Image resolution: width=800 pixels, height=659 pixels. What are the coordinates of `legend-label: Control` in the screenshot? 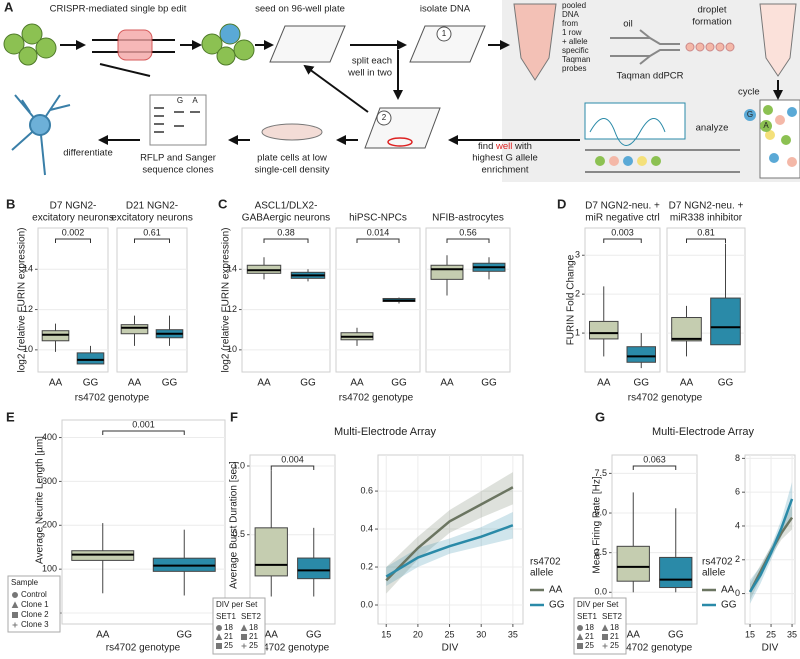 It's located at (34, 594).